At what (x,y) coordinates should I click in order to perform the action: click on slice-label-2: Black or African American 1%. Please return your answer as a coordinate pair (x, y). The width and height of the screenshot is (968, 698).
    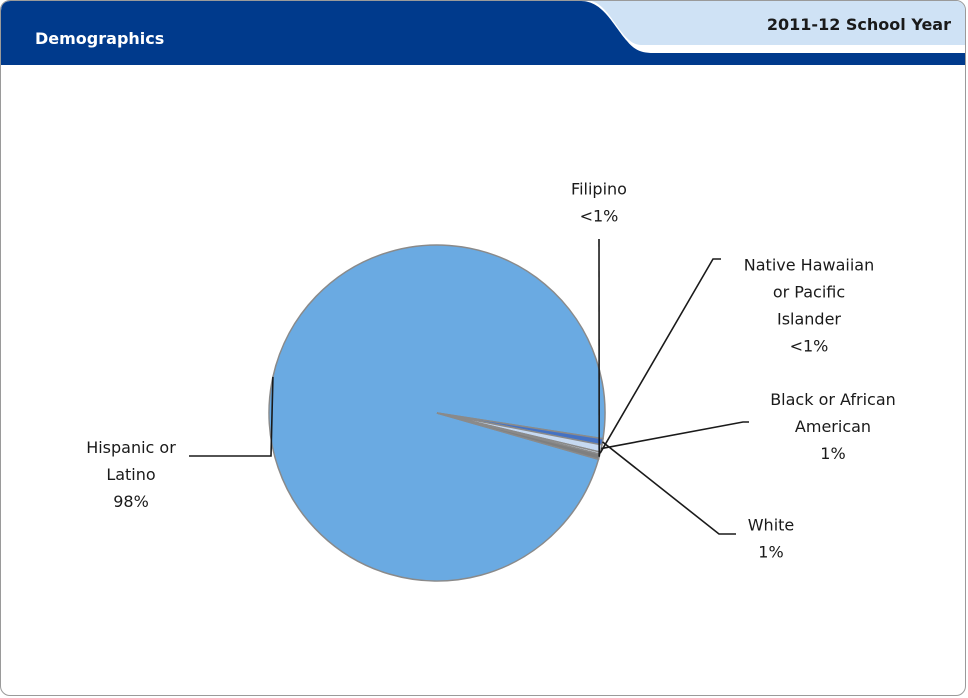
    Looking at the image, I should click on (833, 426).